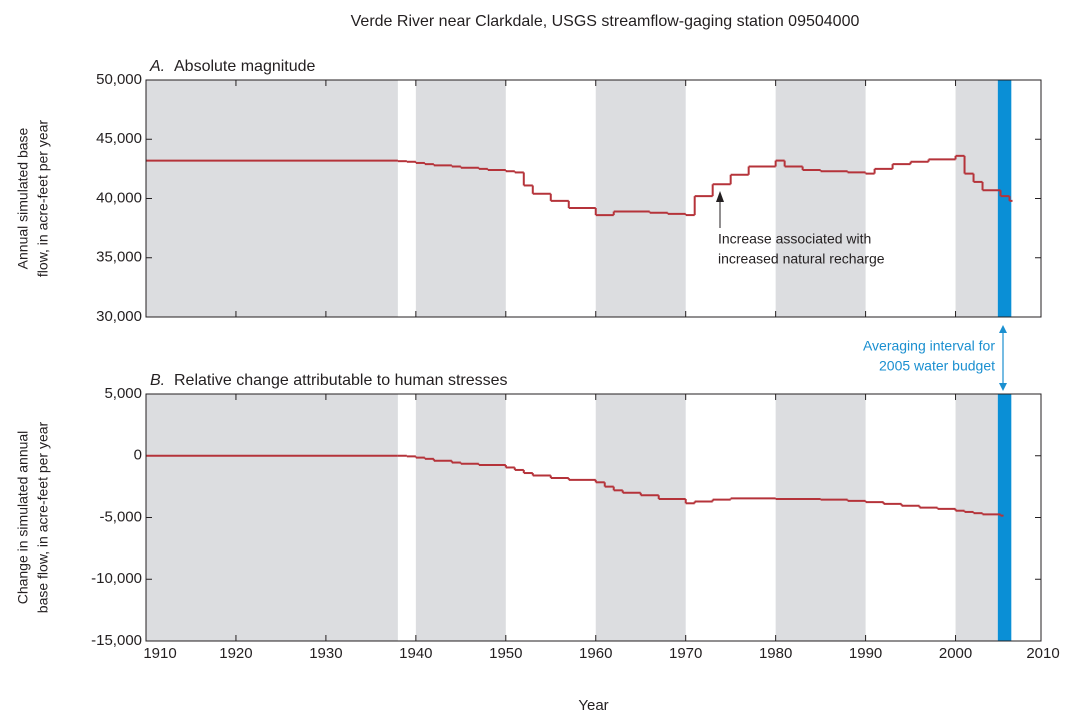 This screenshot has height=714, width=1078. Describe the element at coordinates (415, 653) in the screenshot. I see `x-tick-label: 1940` at that location.